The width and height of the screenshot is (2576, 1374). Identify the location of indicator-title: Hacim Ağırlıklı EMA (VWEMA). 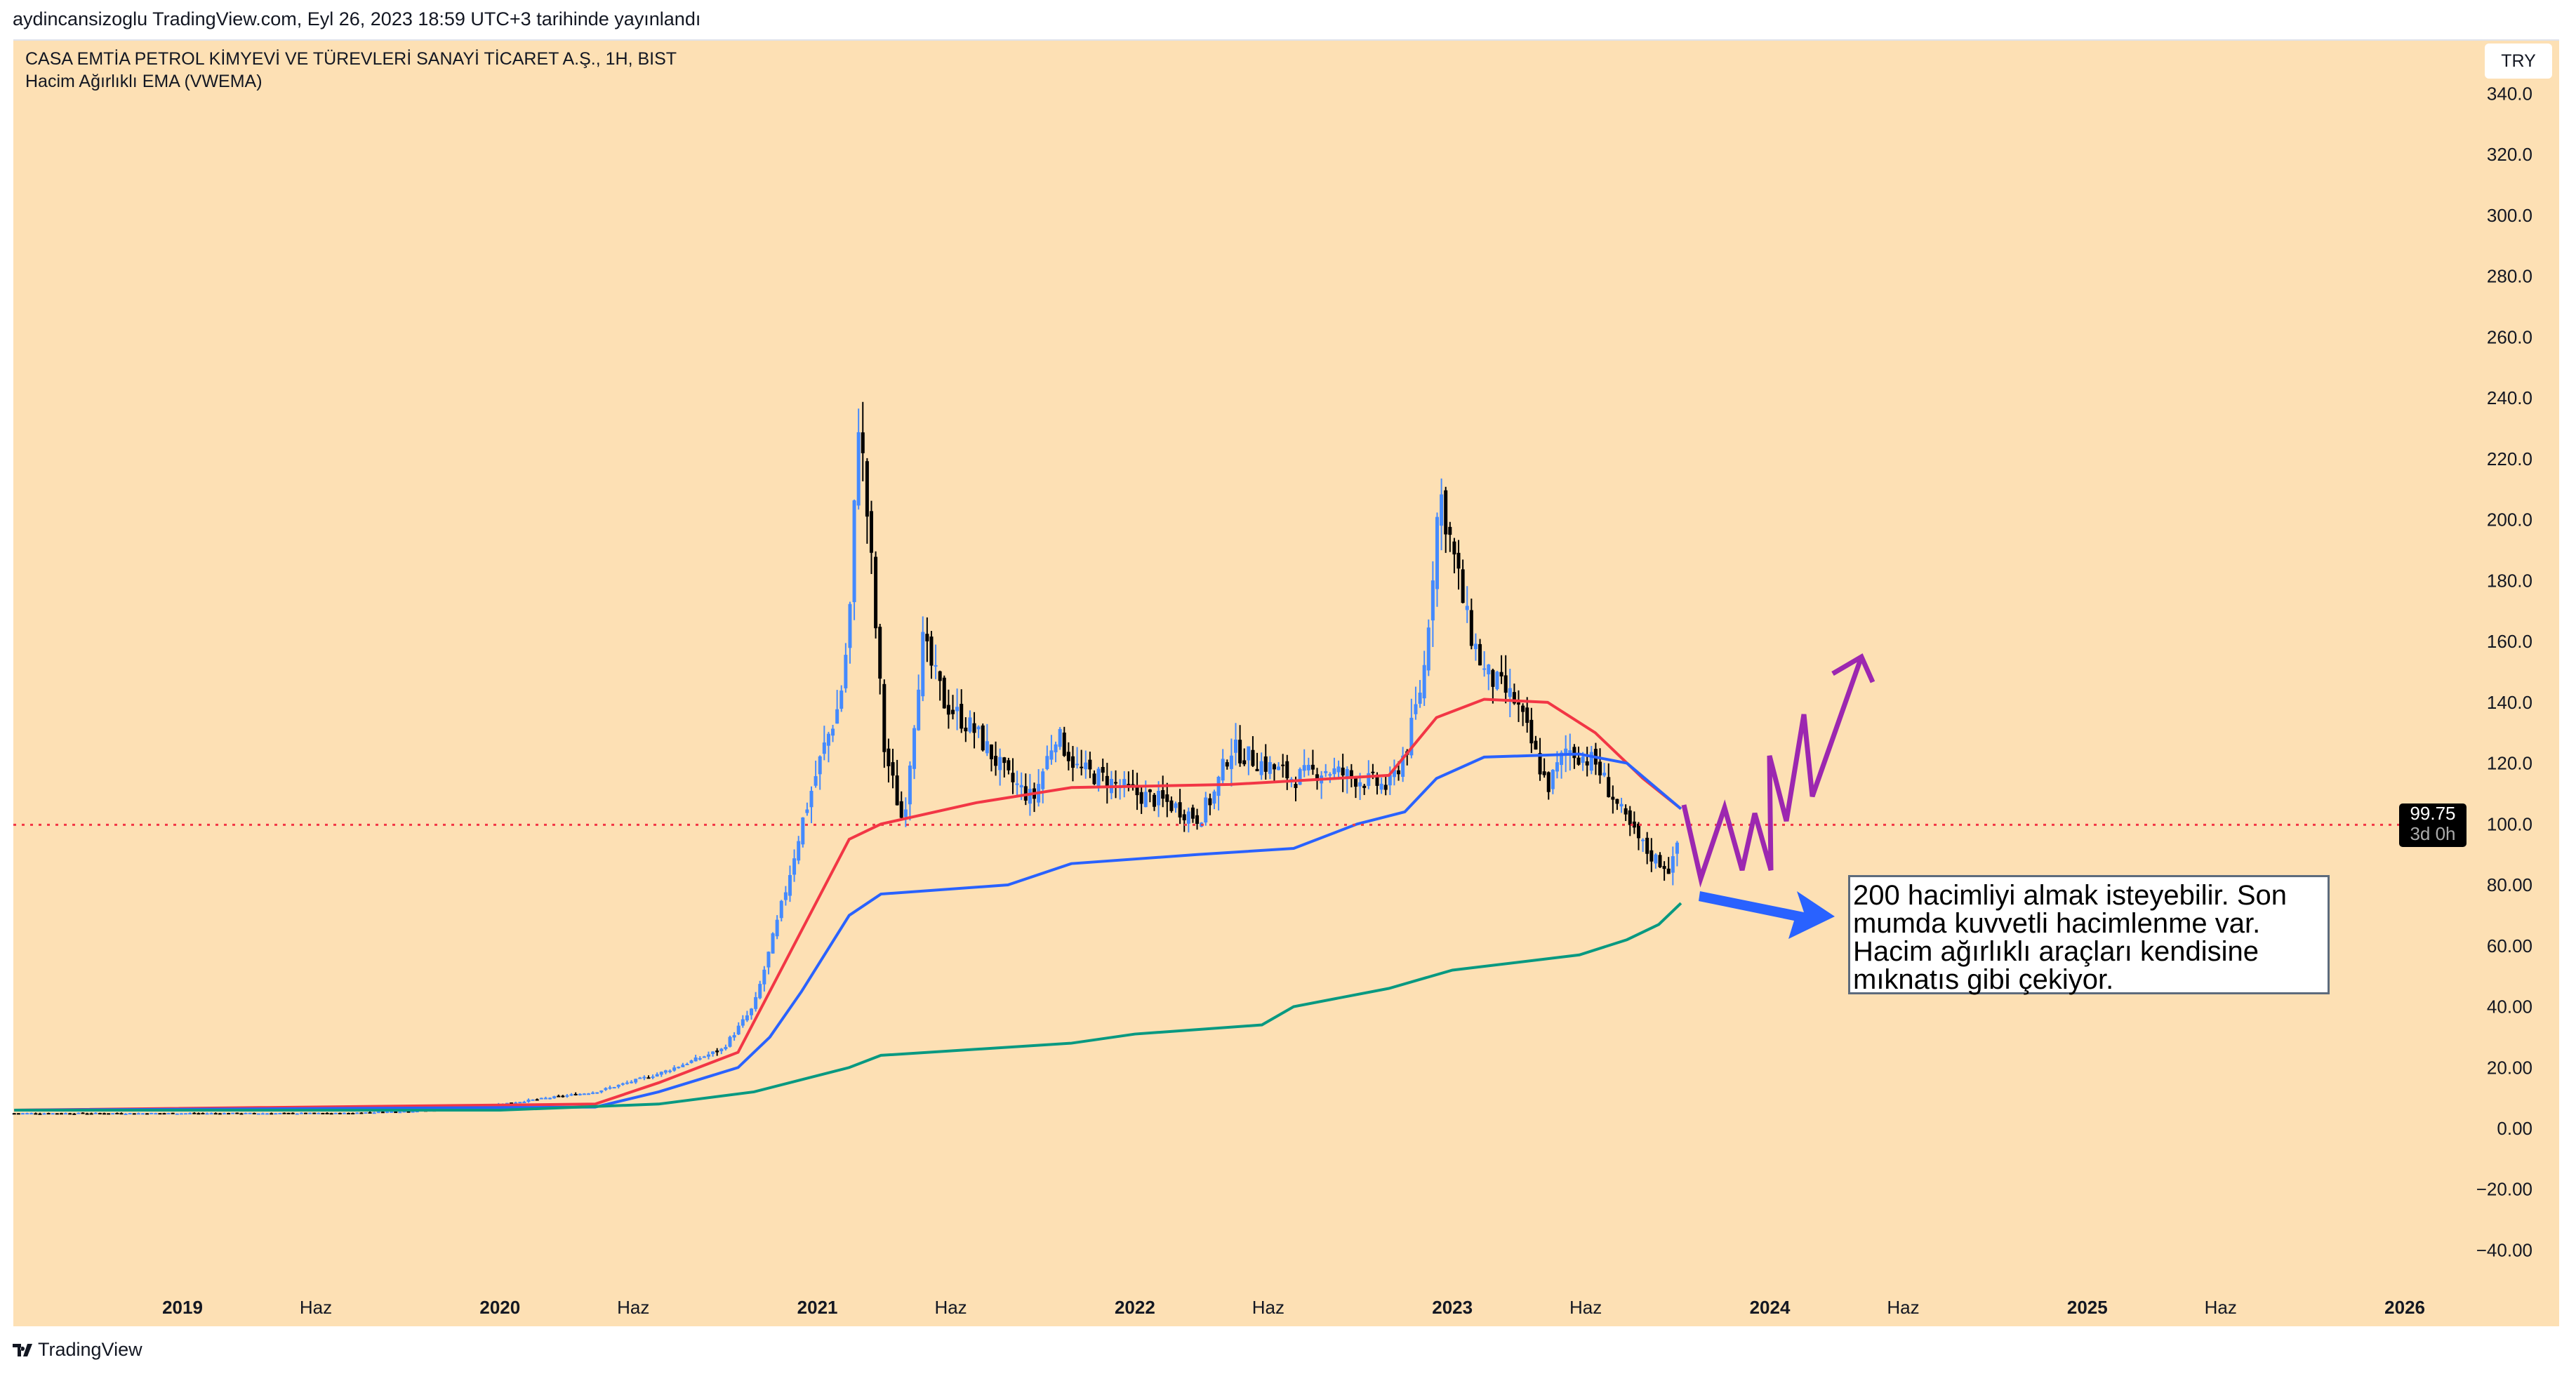
(144, 81).